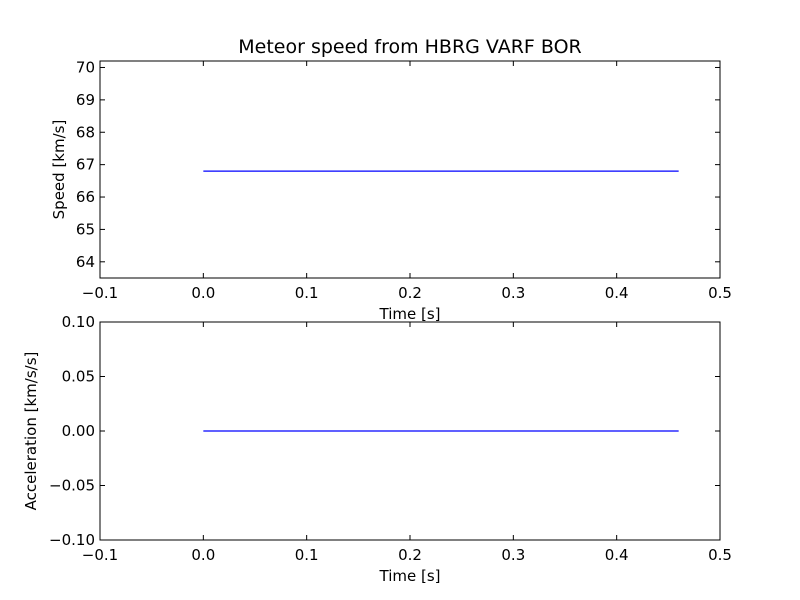  What do you see at coordinates (85, 100) in the screenshot?
I see `y-tick-label: 69` at bounding box center [85, 100].